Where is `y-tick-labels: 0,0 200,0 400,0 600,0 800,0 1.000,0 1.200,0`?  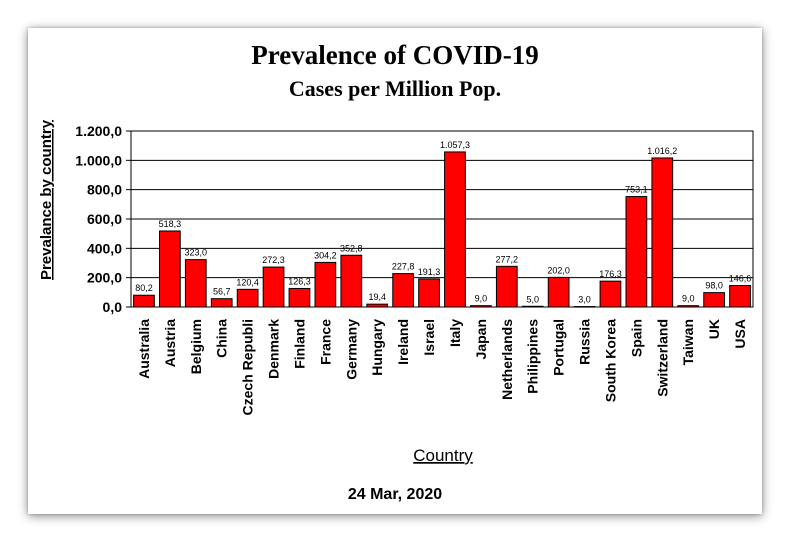 y-tick-labels: 0,0 200,0 400,0 600,0 800,0 1.000,0 1.200,0 is located at coordinates (98, 219).